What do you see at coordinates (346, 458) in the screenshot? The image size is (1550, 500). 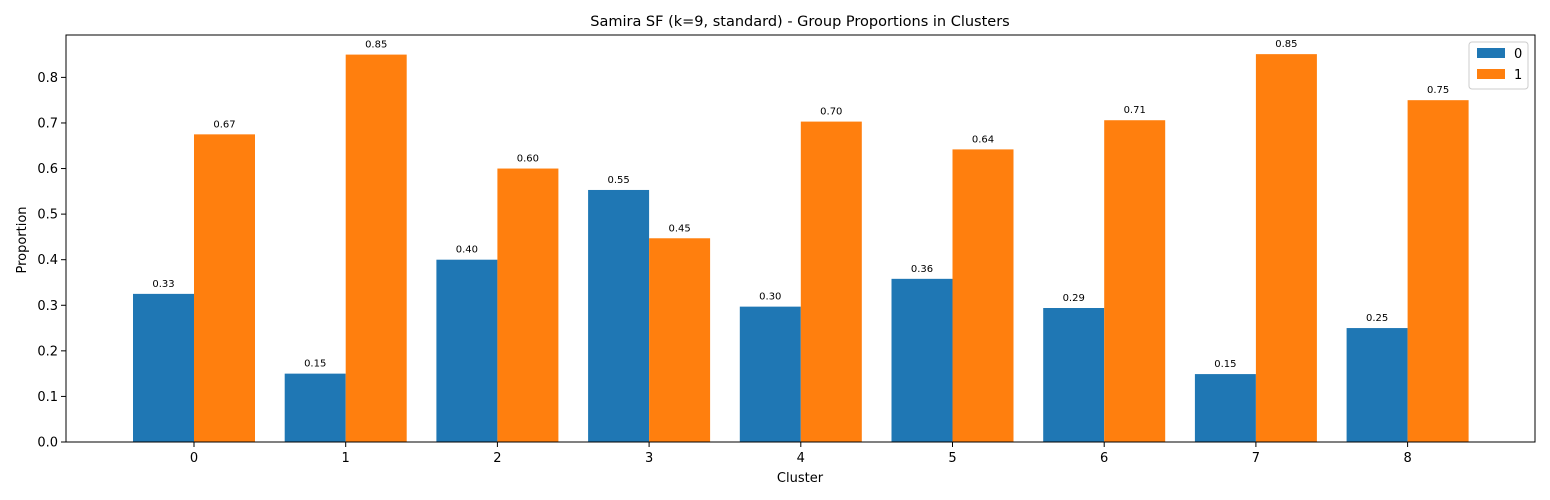 I see `x-tick-label: 1` at bounding box center [346, 458].